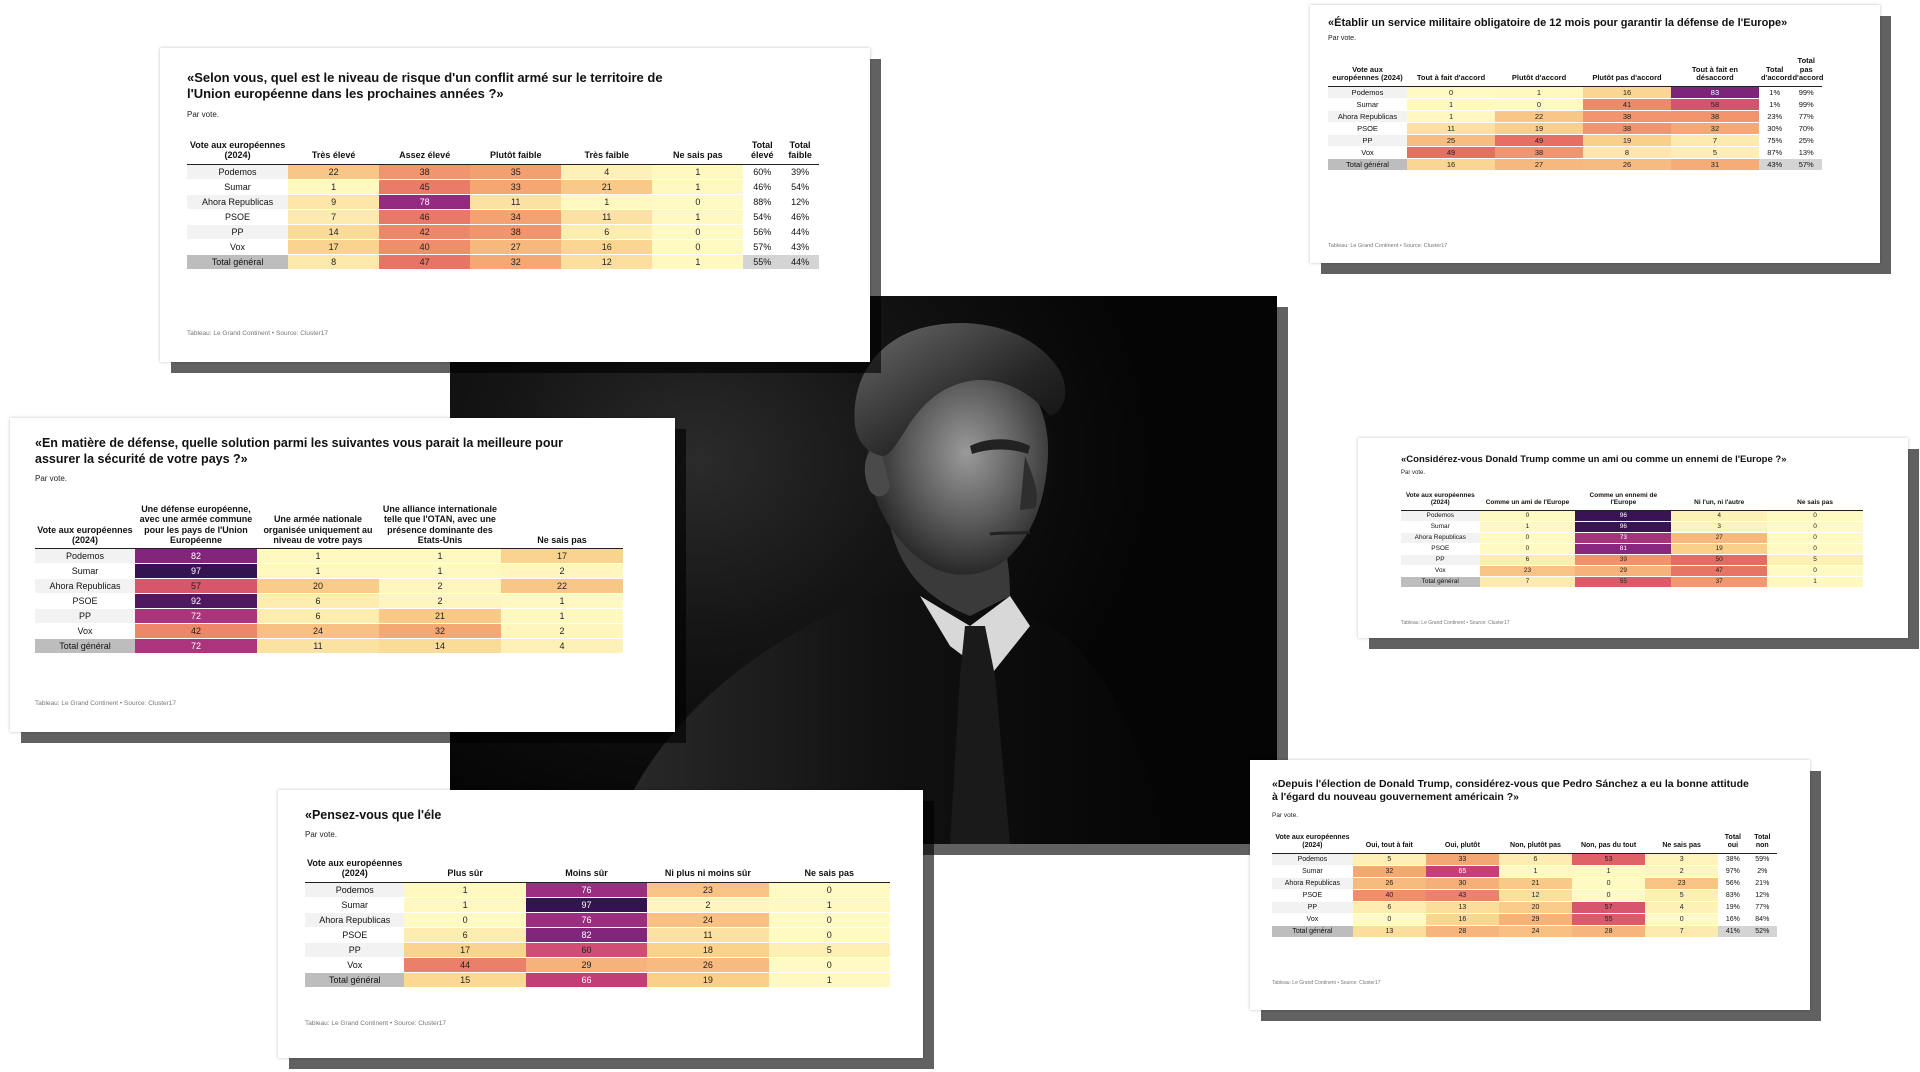  I want to click on chart-title: «Pensez-vous que l'éle, so click(373, 815).